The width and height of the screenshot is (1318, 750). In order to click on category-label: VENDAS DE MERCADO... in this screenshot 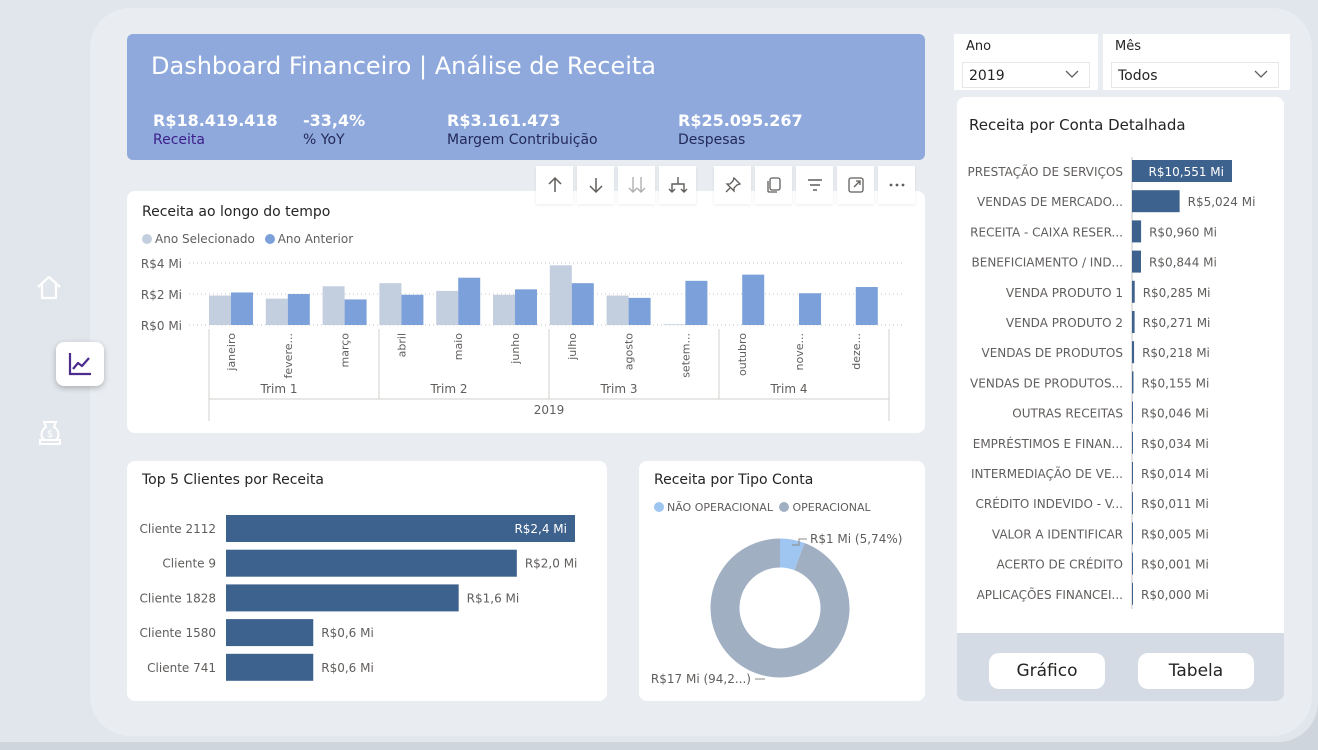, I will do `click(1050, 202)`.